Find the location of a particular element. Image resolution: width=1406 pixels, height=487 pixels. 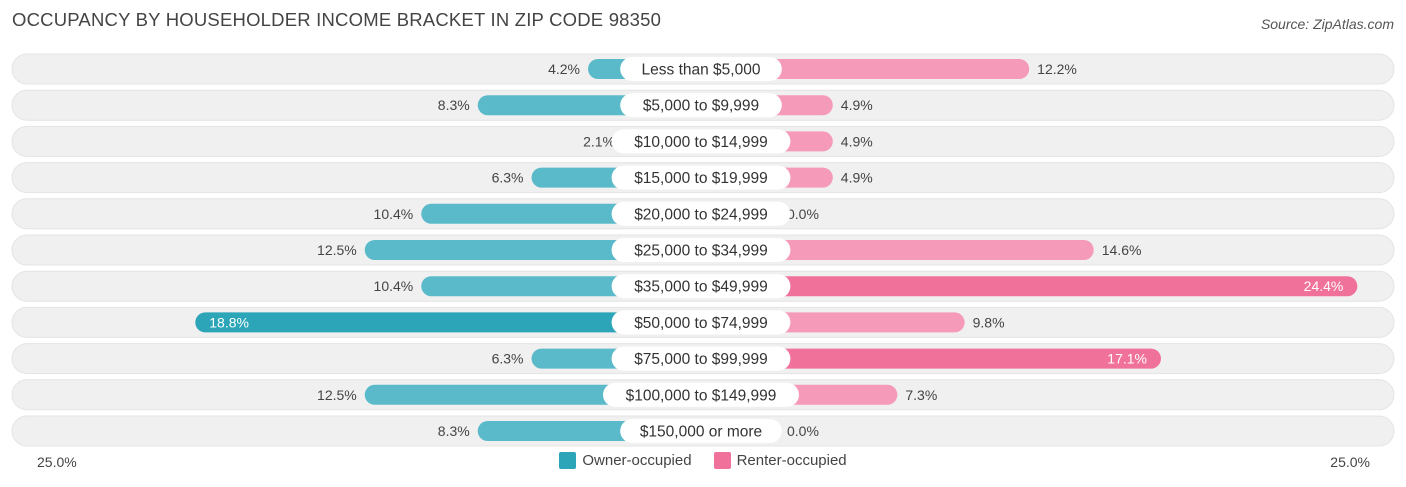

category-label: $150,000 or more is located at coordinates (701, 432).